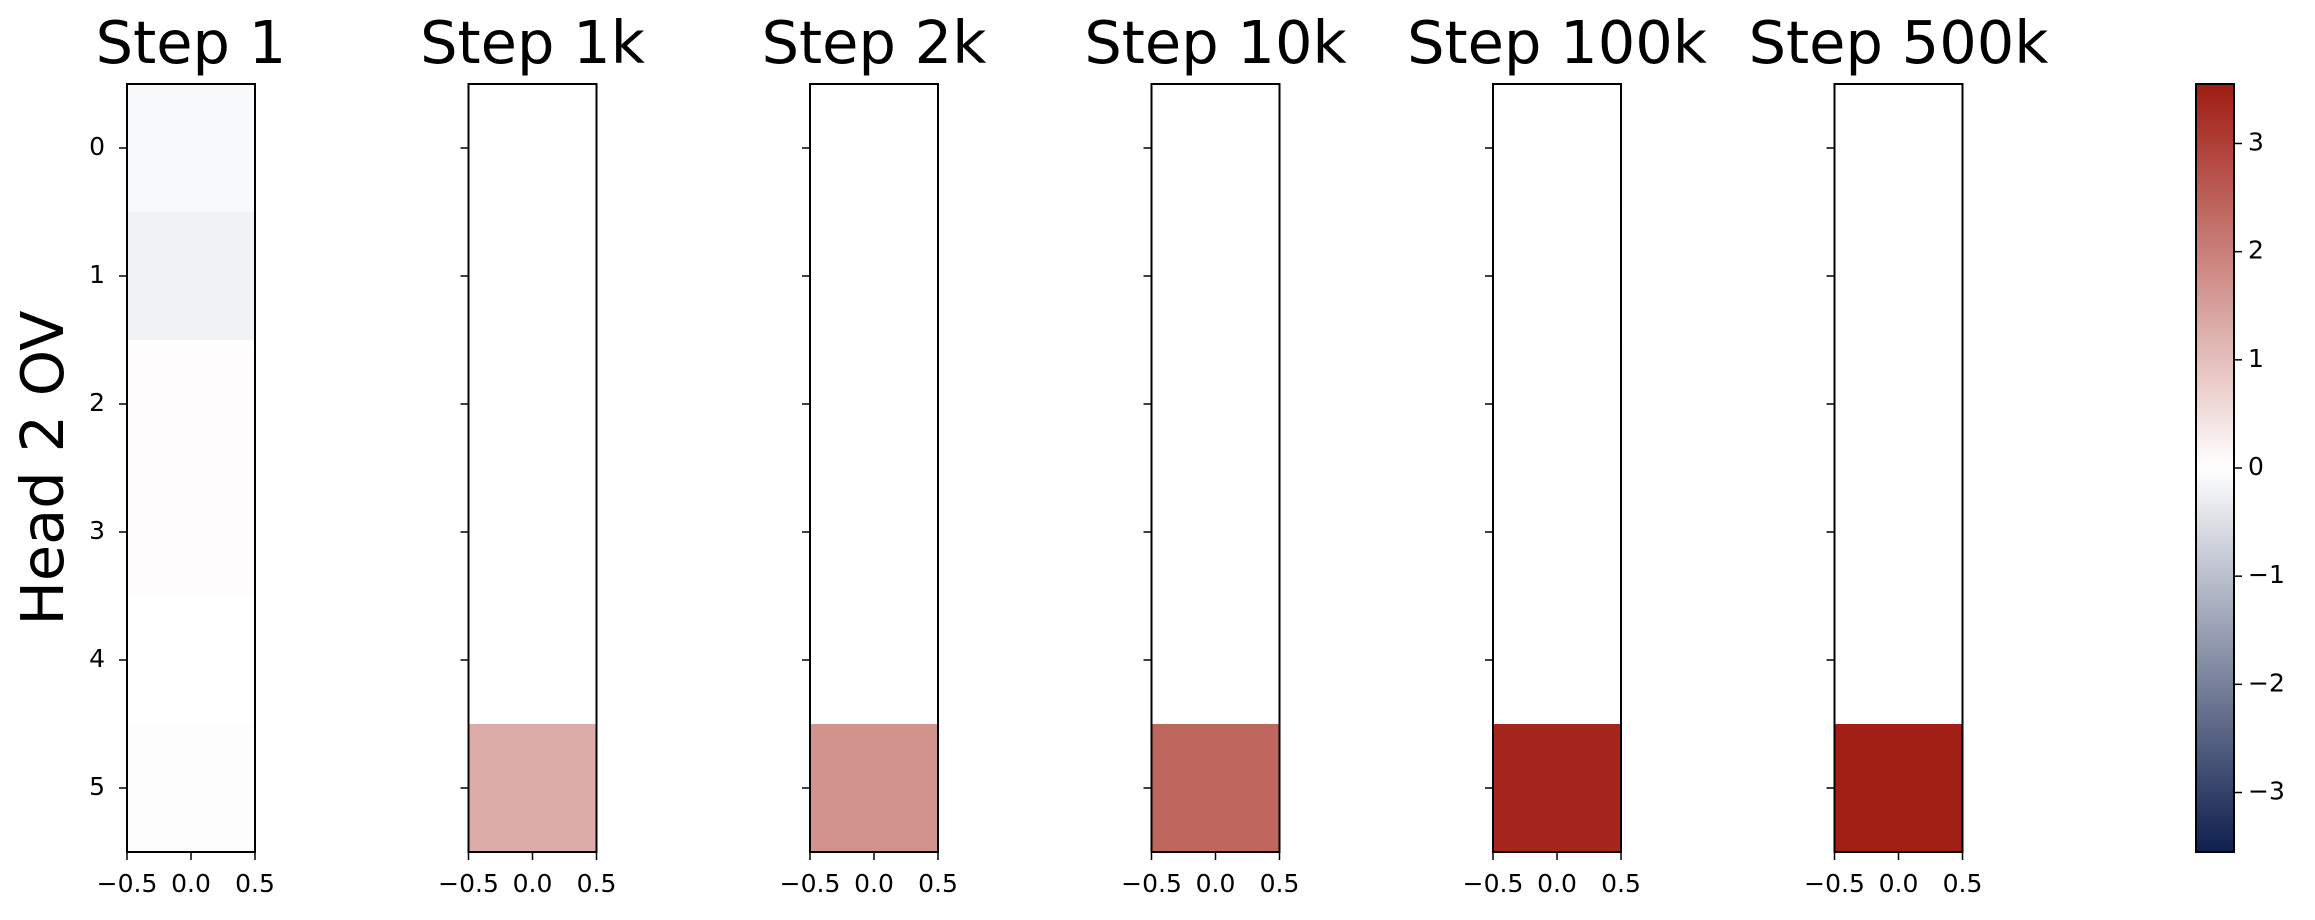 This screenshot has height=920, width=2315. Describe the element at coordinates (2266, 682) in the screenshot. I see `colorbar-tick-label: −2` at that location.